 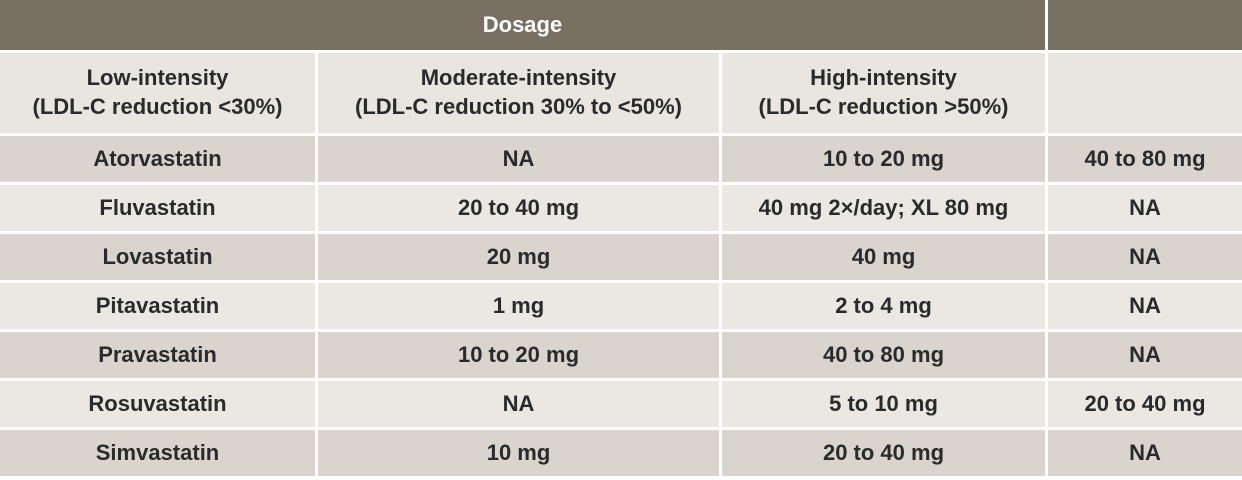 What do you see at coordinates (883, 106) in the screenshot?
I see `column-subtitle: (LDL-C reduction >50%)` at bounding box center [883, 106].